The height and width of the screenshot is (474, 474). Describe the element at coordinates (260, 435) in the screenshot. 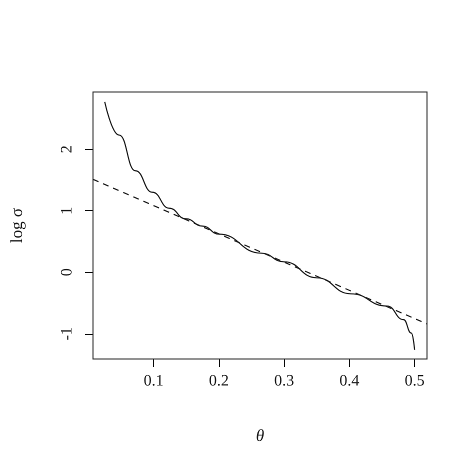

I see `x-axis-title: θ` at that location.